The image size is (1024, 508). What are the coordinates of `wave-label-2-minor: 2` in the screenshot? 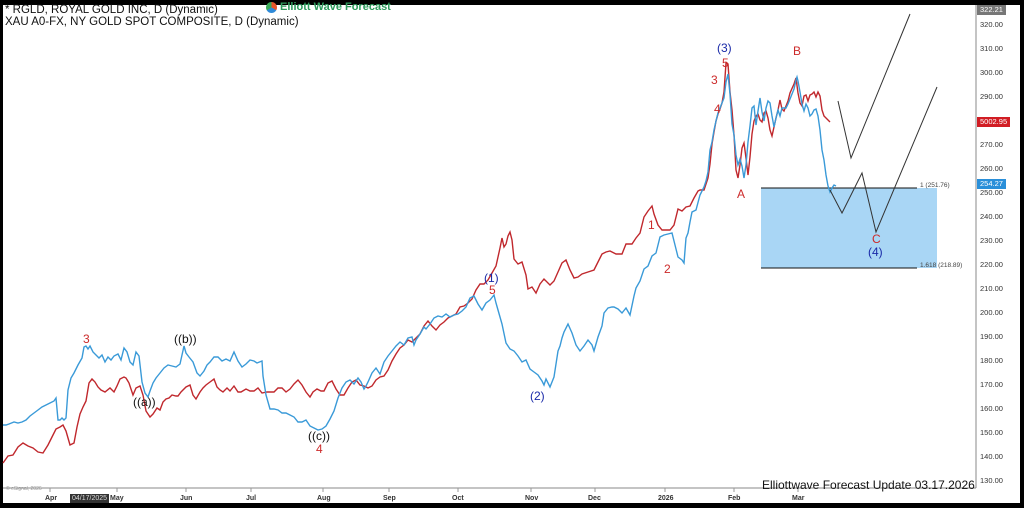 It's located at (667, 269).